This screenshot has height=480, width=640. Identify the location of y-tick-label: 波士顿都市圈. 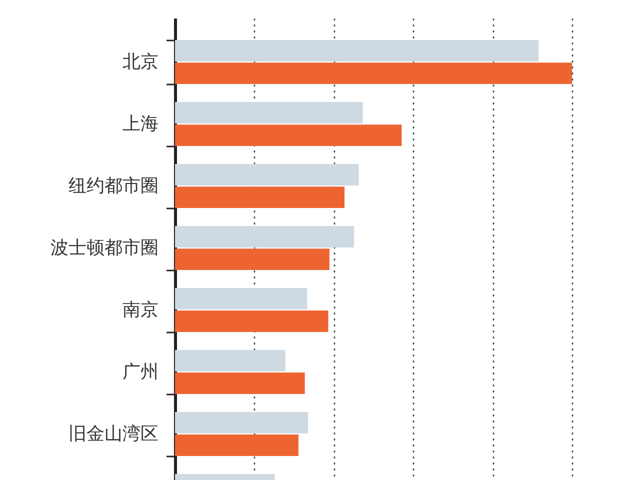
(104, 248).